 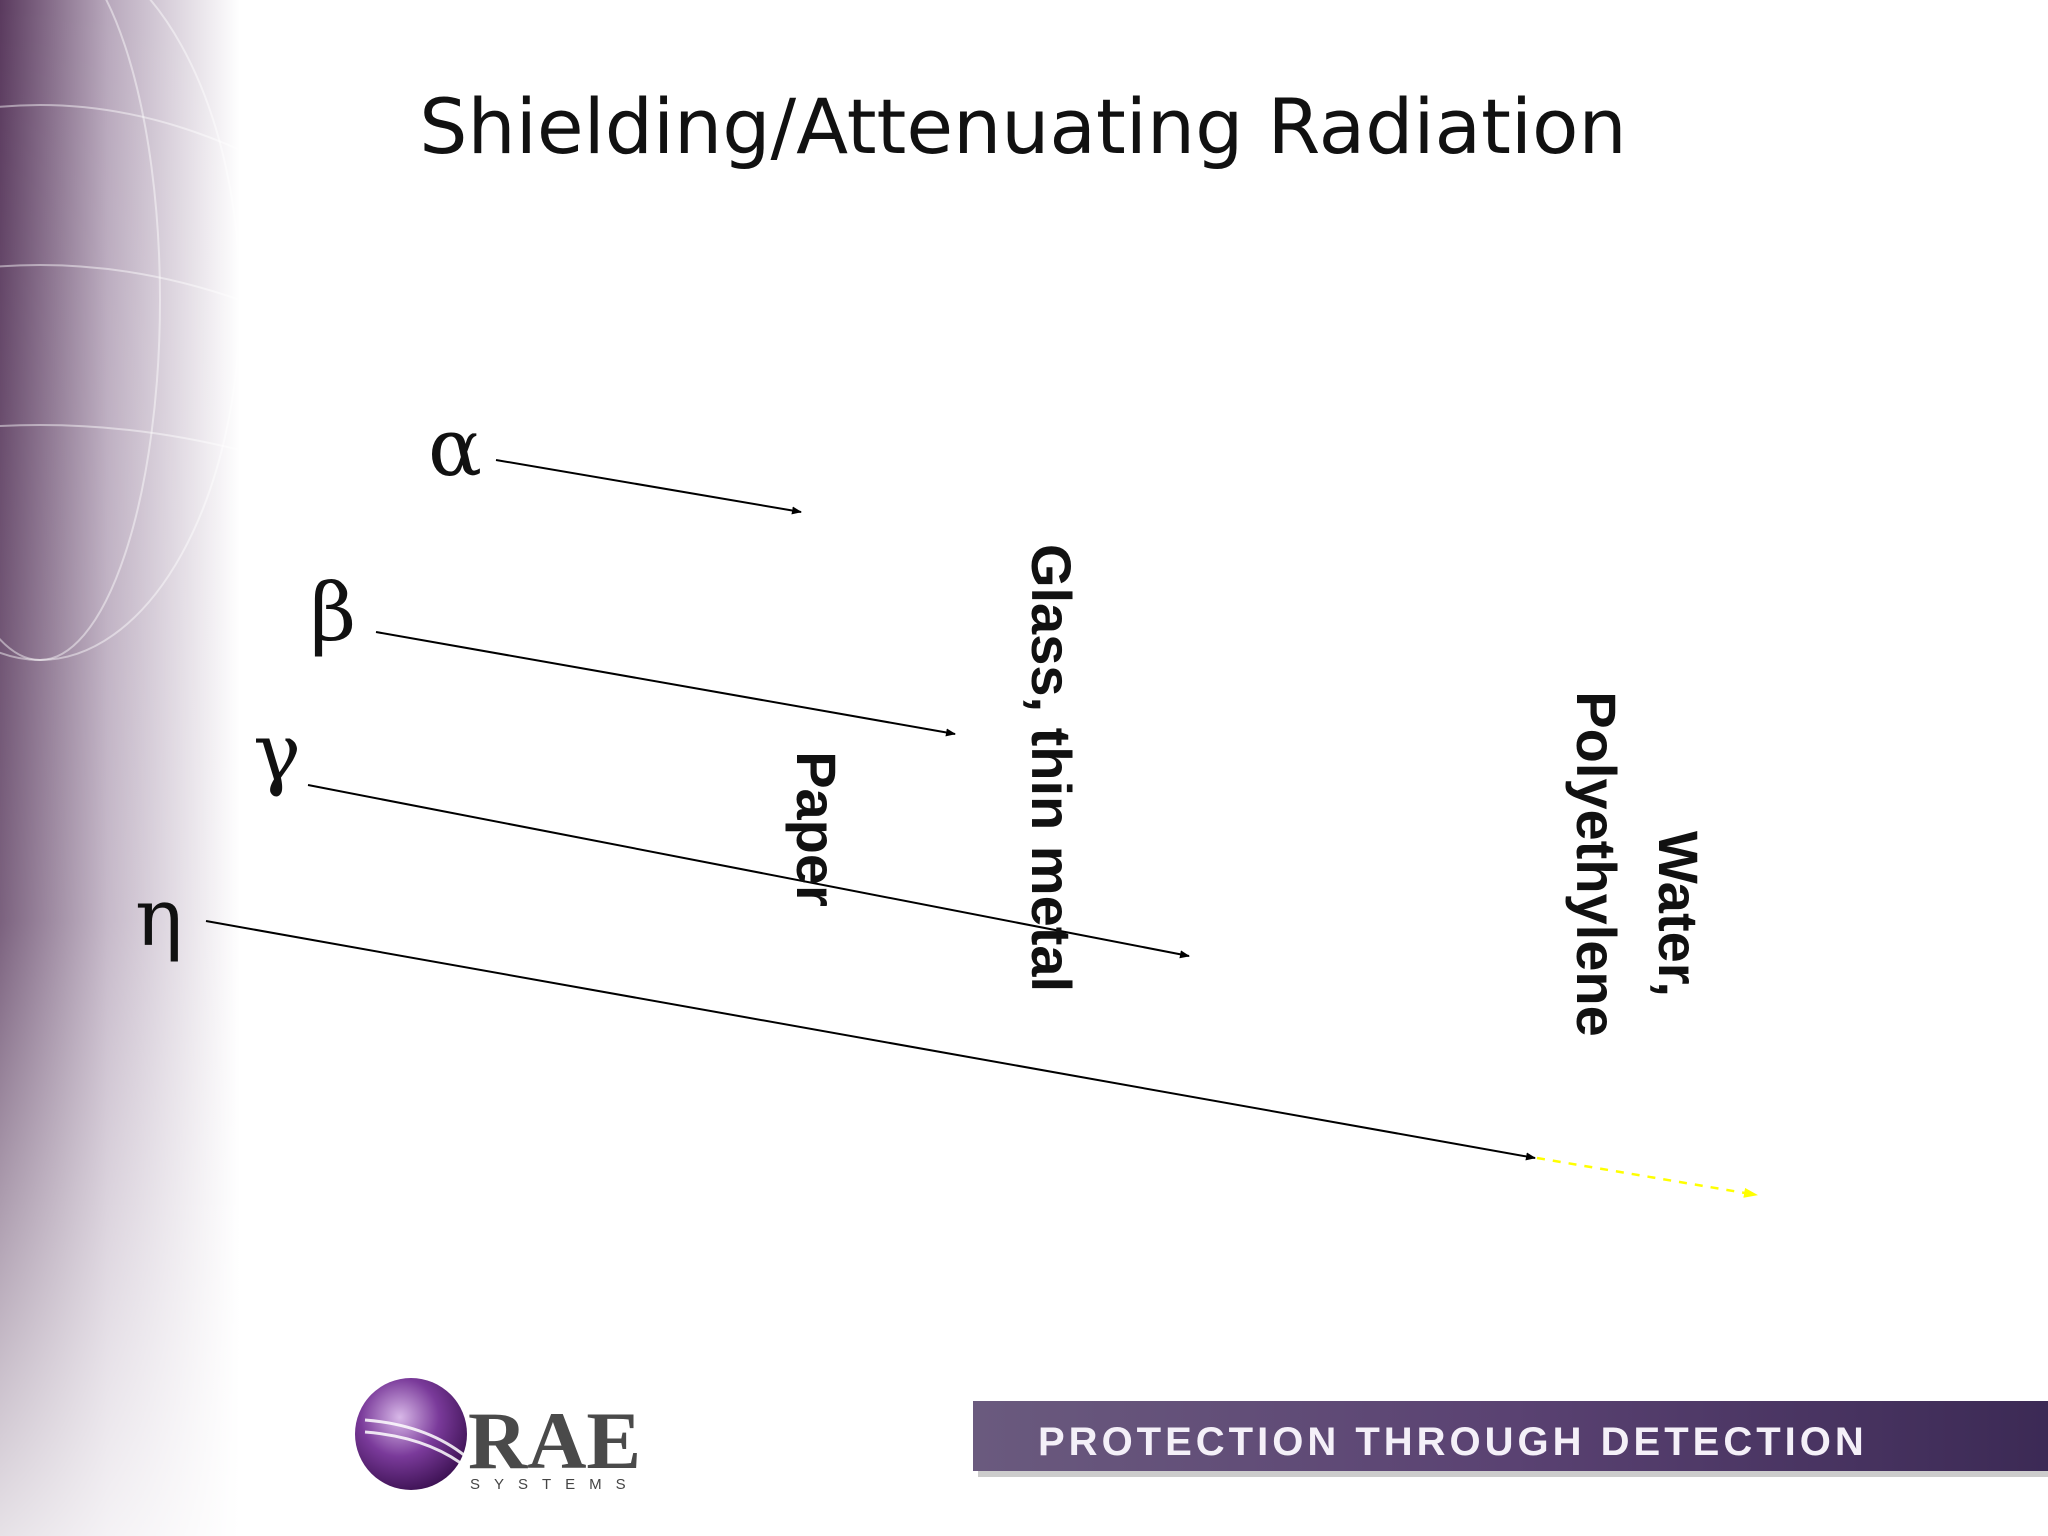 I want to click on attenuated-arrow, so click(x=1647, y=1177).